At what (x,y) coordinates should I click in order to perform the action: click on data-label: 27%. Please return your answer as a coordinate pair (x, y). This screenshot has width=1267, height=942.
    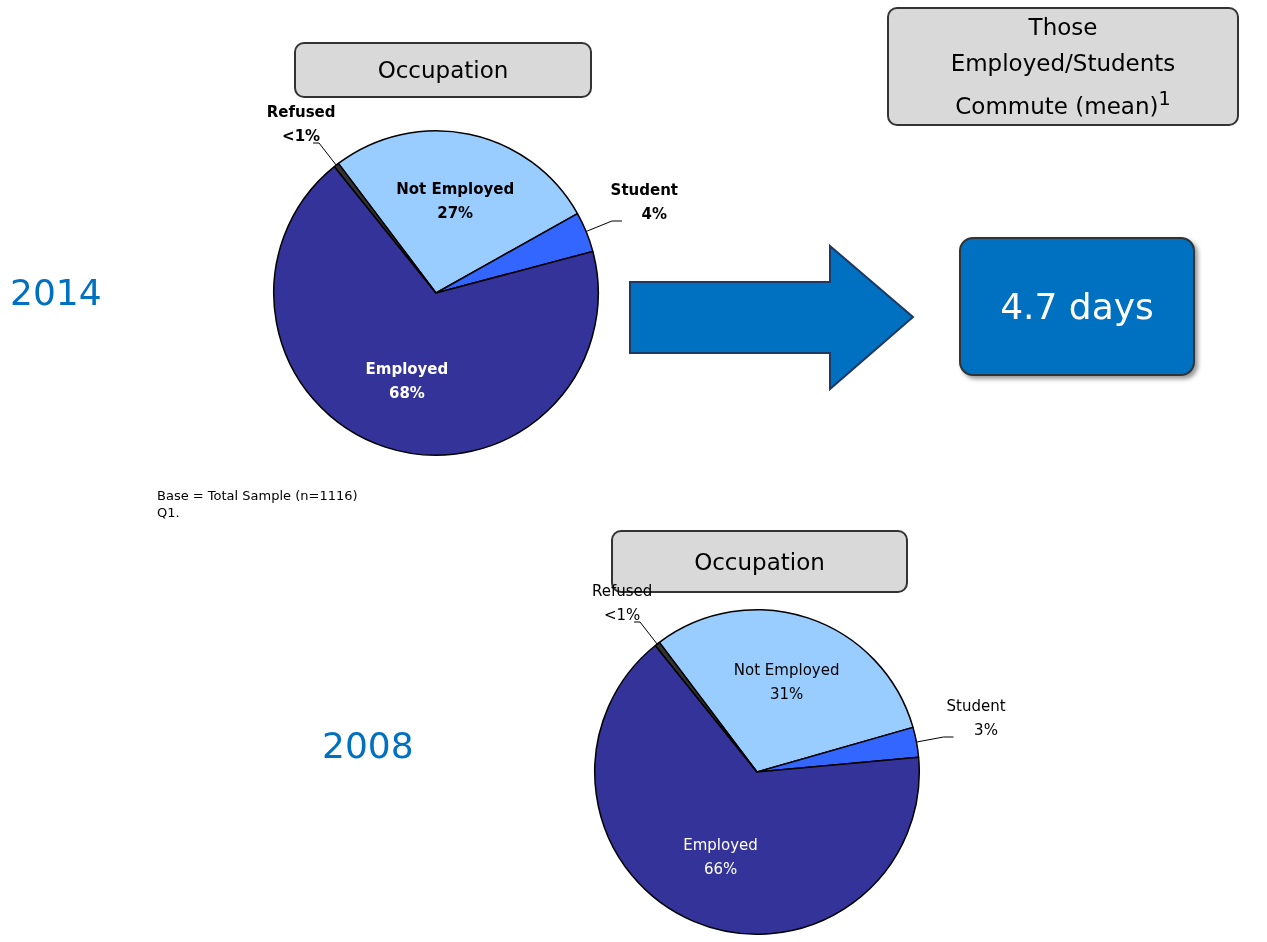
    Looking at the image, I should click on (455, 212).